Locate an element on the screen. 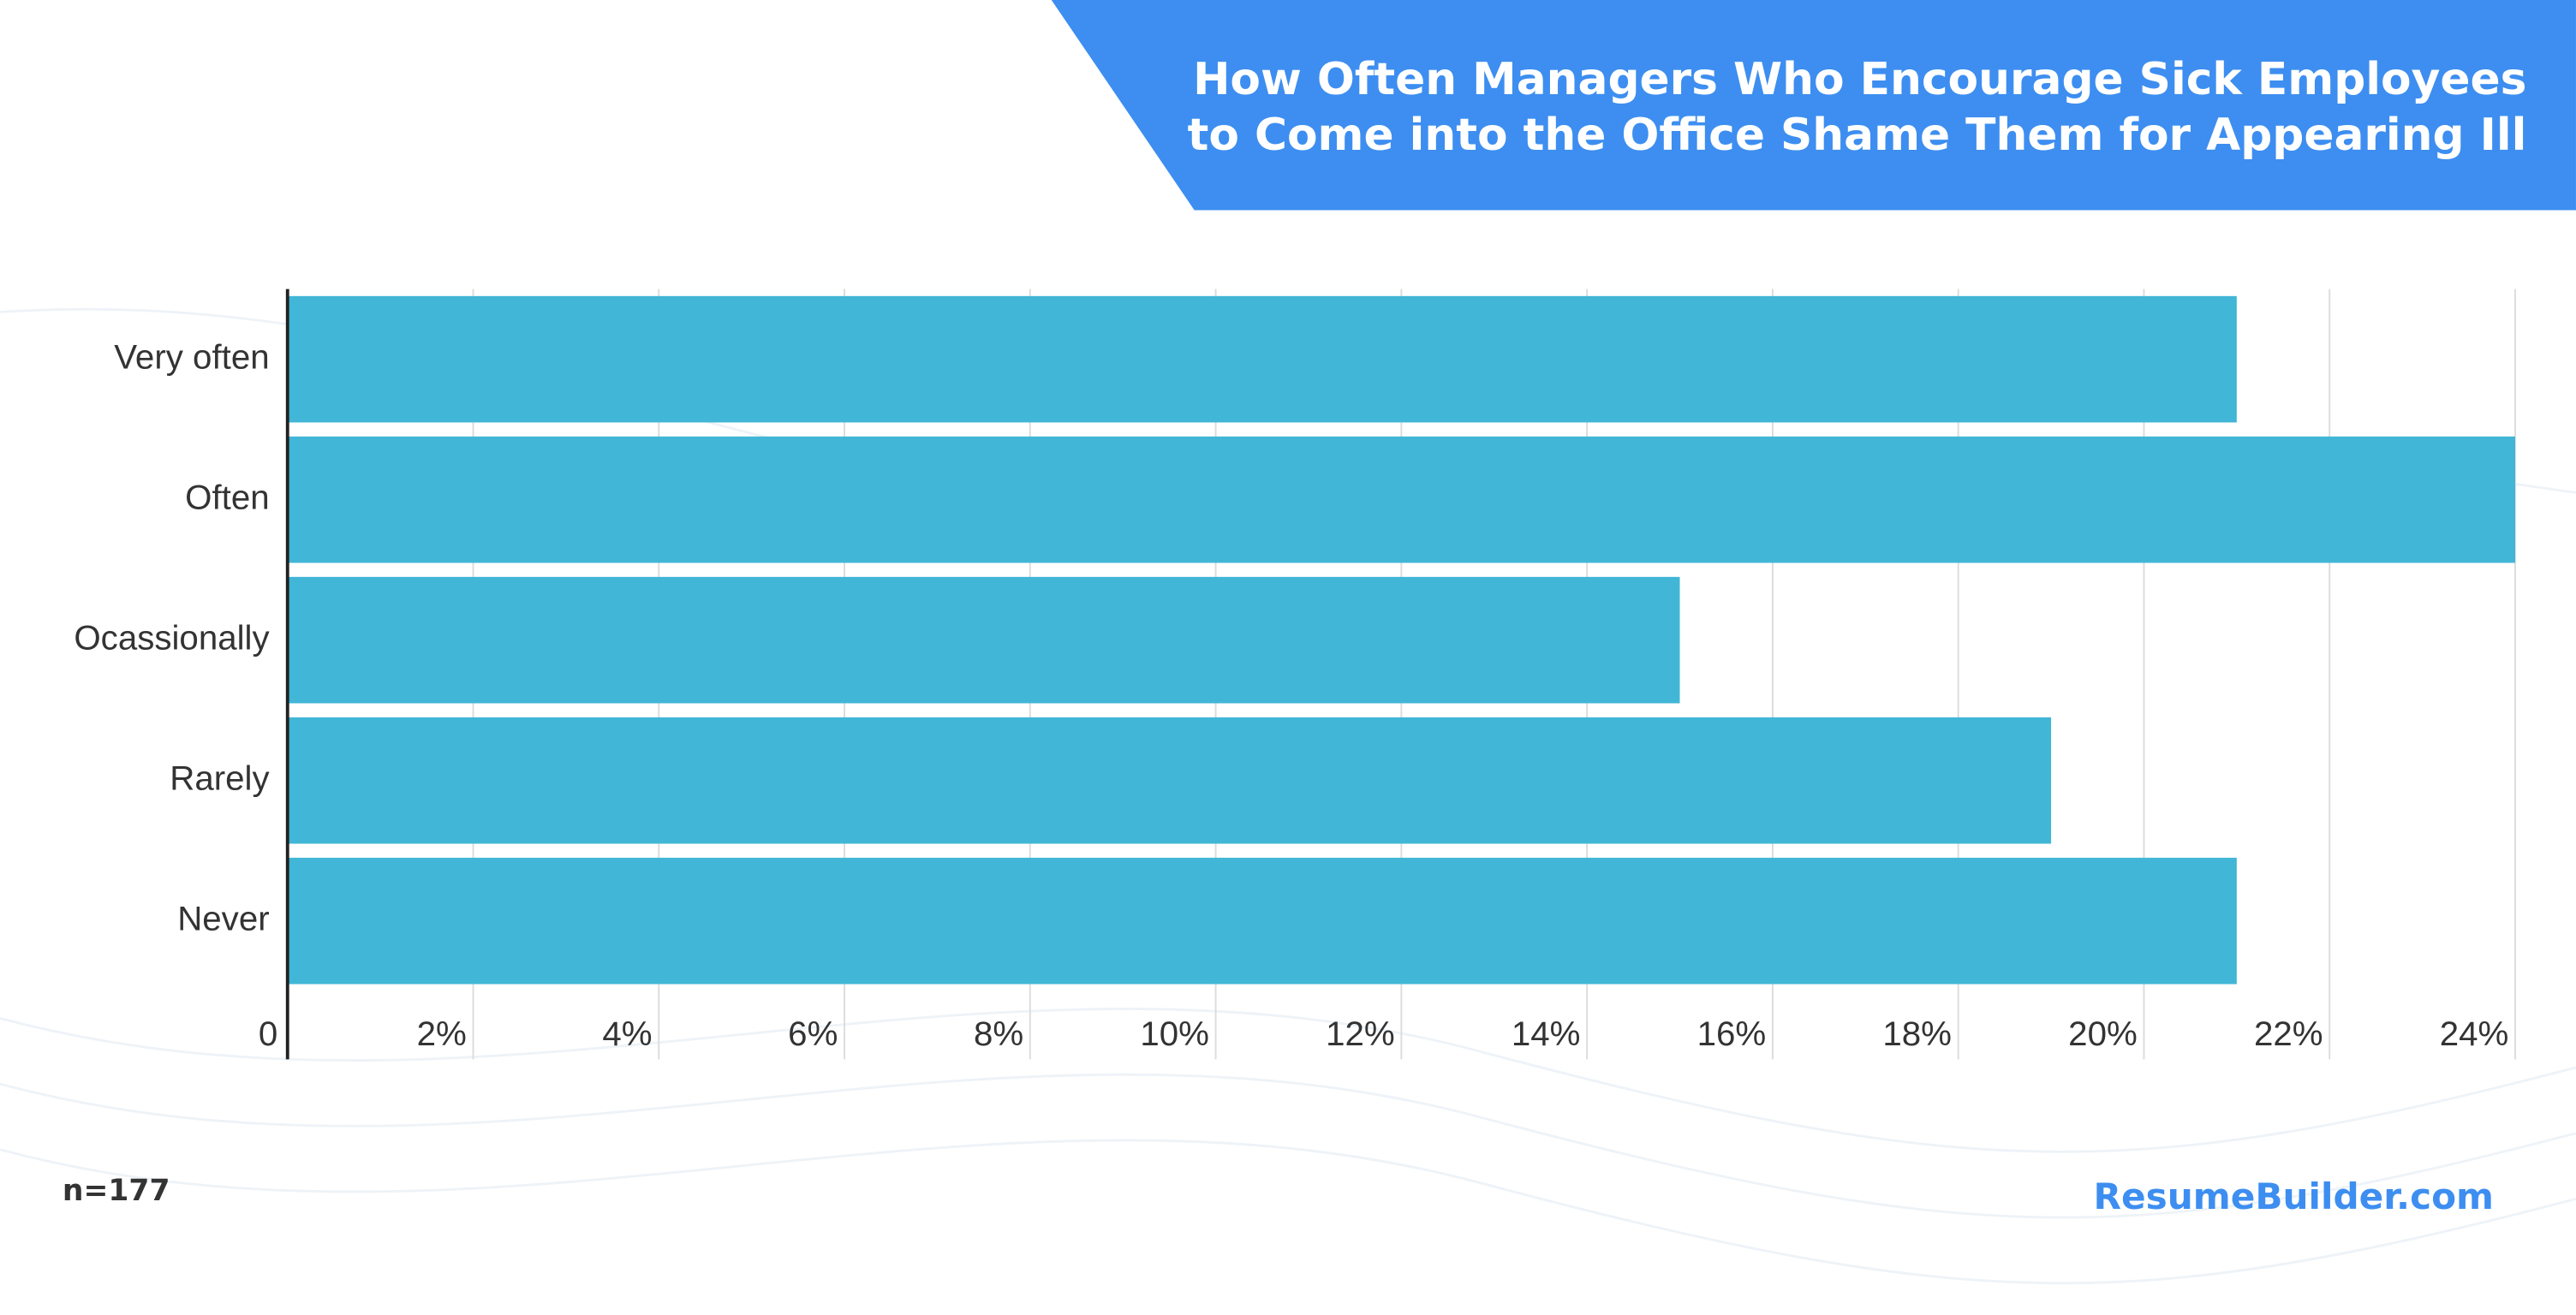 This screenshot has width=2576, height=1315. x-tick-label: 10% is located at coordinates (1174, 1034).